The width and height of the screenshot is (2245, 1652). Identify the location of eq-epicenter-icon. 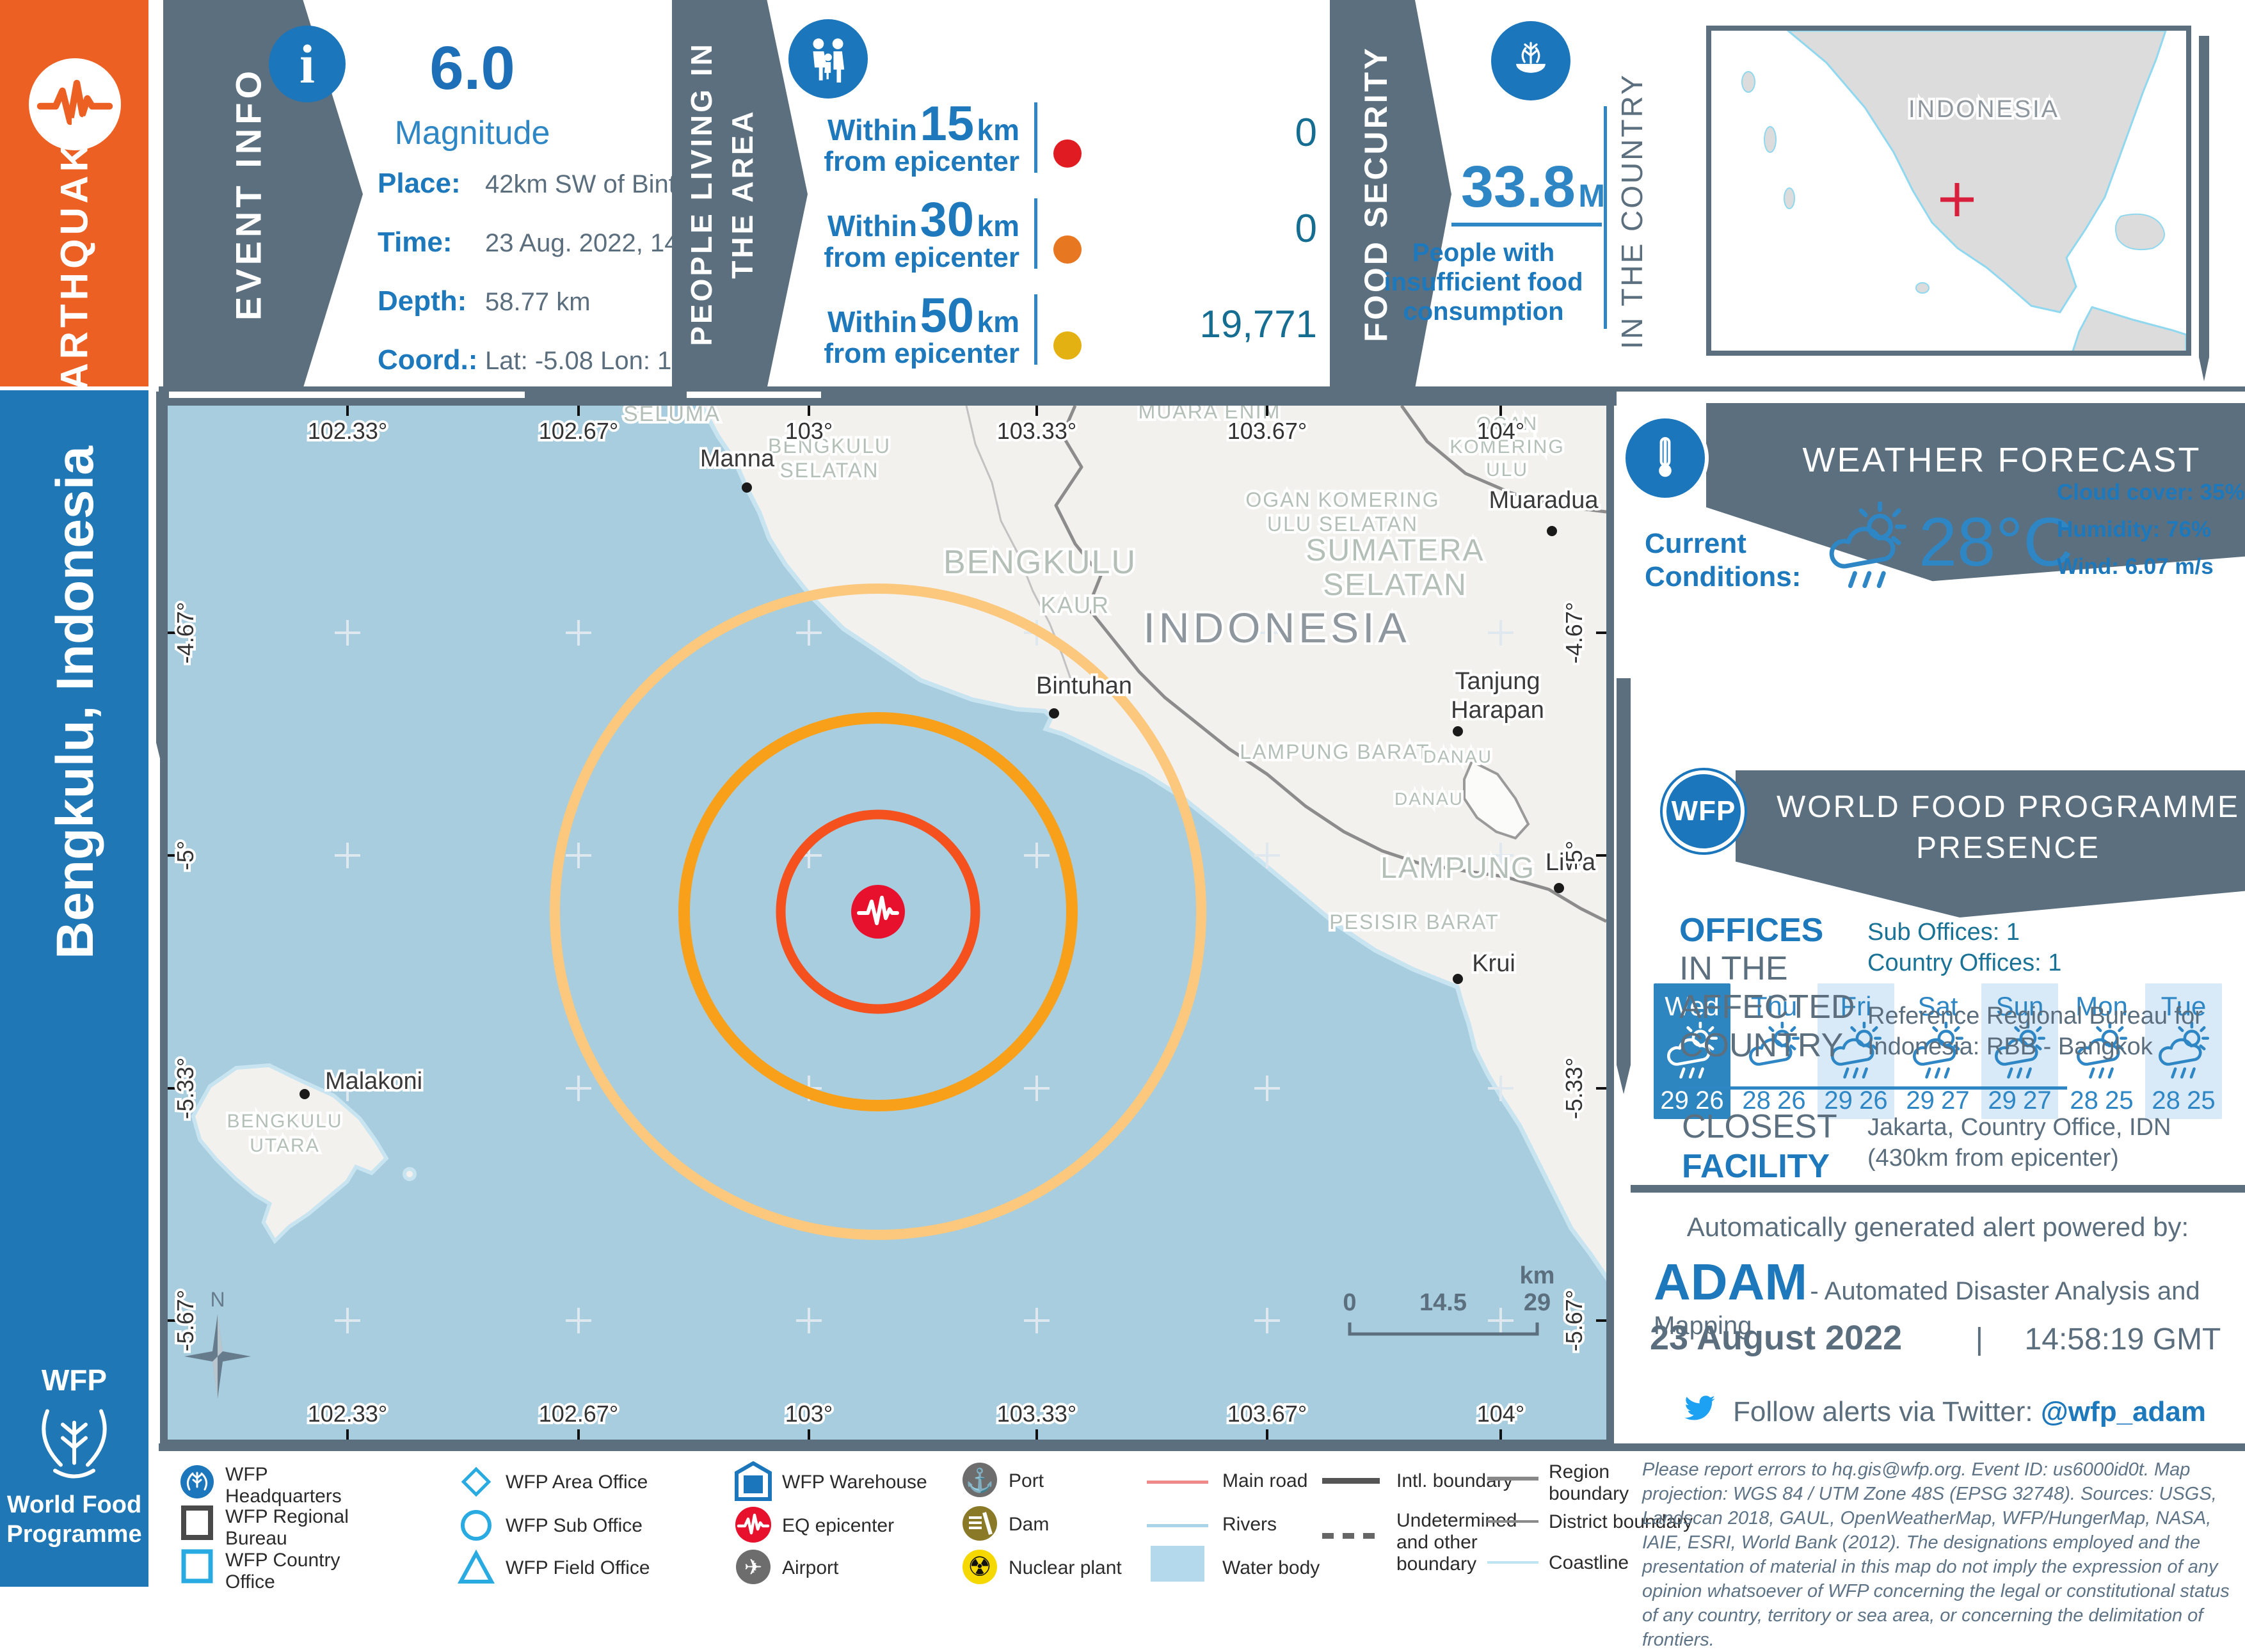
(753, 1525).